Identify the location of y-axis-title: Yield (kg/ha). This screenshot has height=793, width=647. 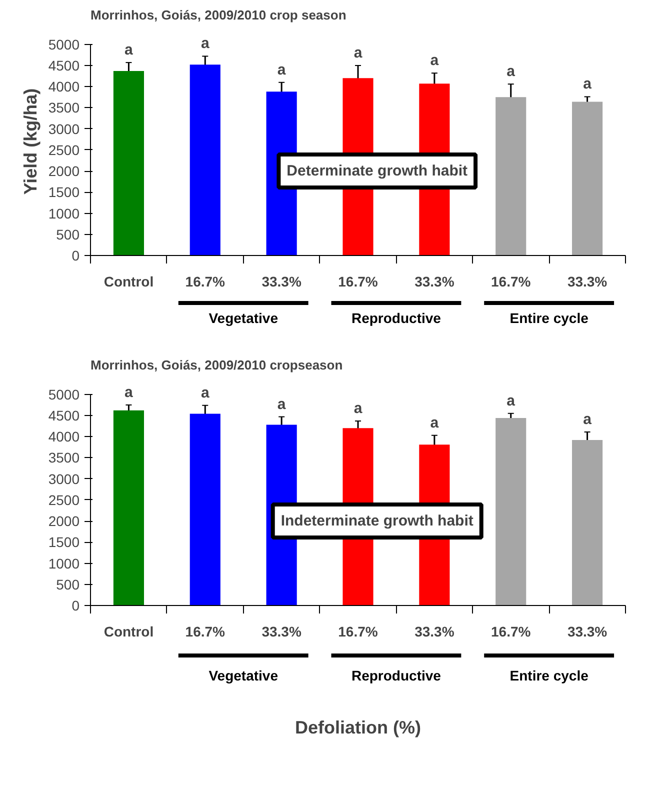
(30, 141).